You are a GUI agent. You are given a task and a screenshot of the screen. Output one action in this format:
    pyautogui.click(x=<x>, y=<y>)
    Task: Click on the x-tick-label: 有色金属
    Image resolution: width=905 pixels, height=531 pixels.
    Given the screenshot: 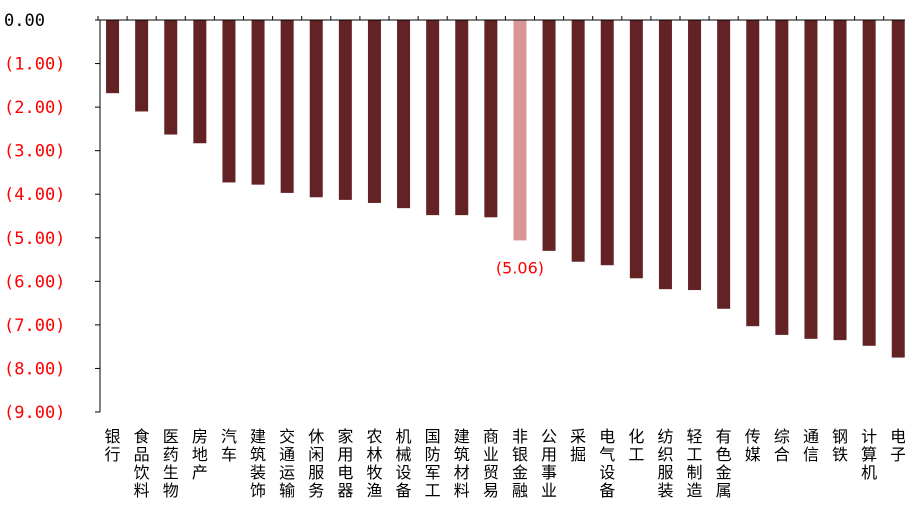 What is the action you would take?
    pyautogui.click(x=724, y=463)
    